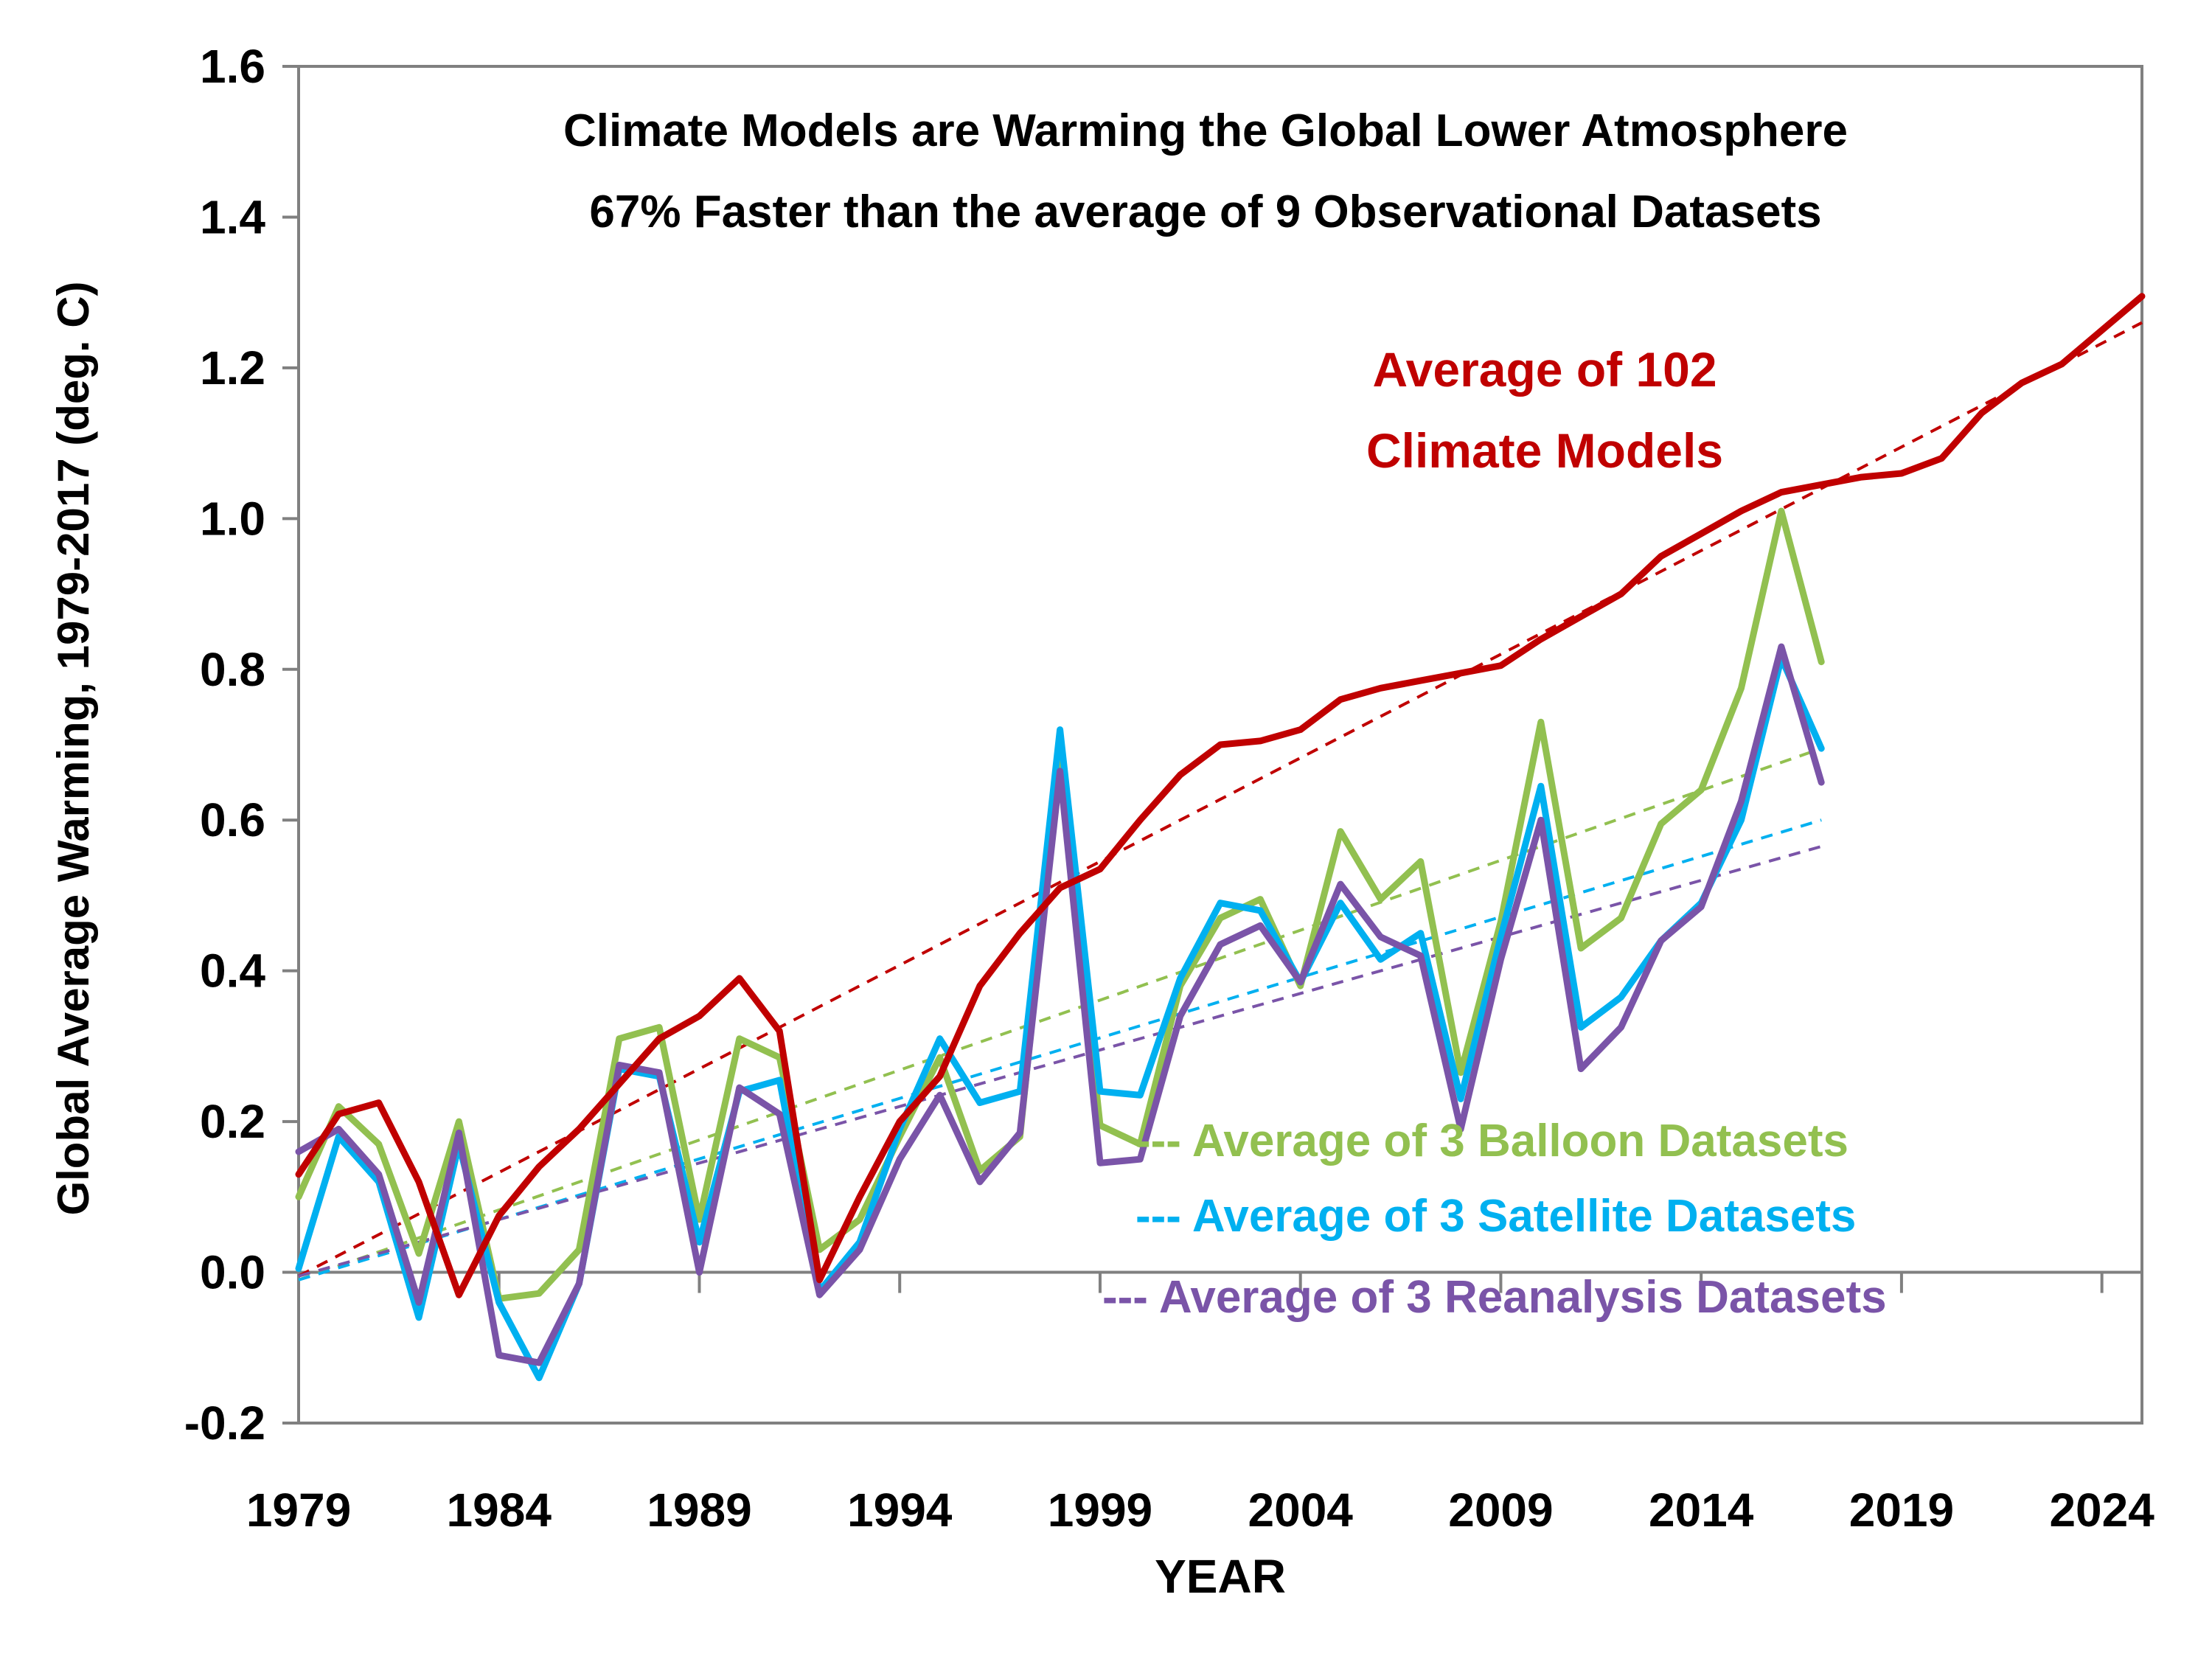  What do you see at coordinates (1301, 1510) in the screenshot?
I see `x-tick-label: 2004` at bounding box center [1301, 1510].